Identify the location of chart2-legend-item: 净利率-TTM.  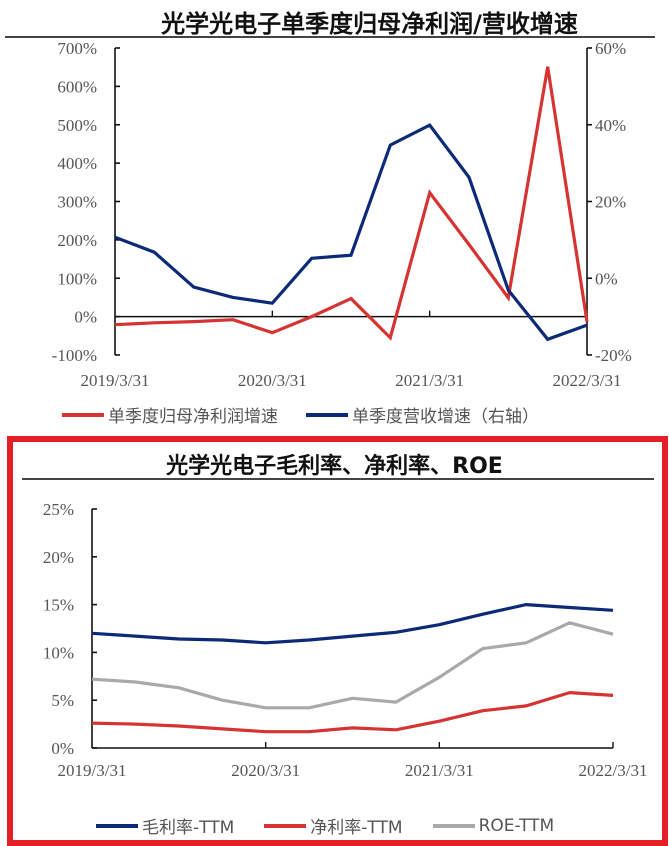
(333, 825).